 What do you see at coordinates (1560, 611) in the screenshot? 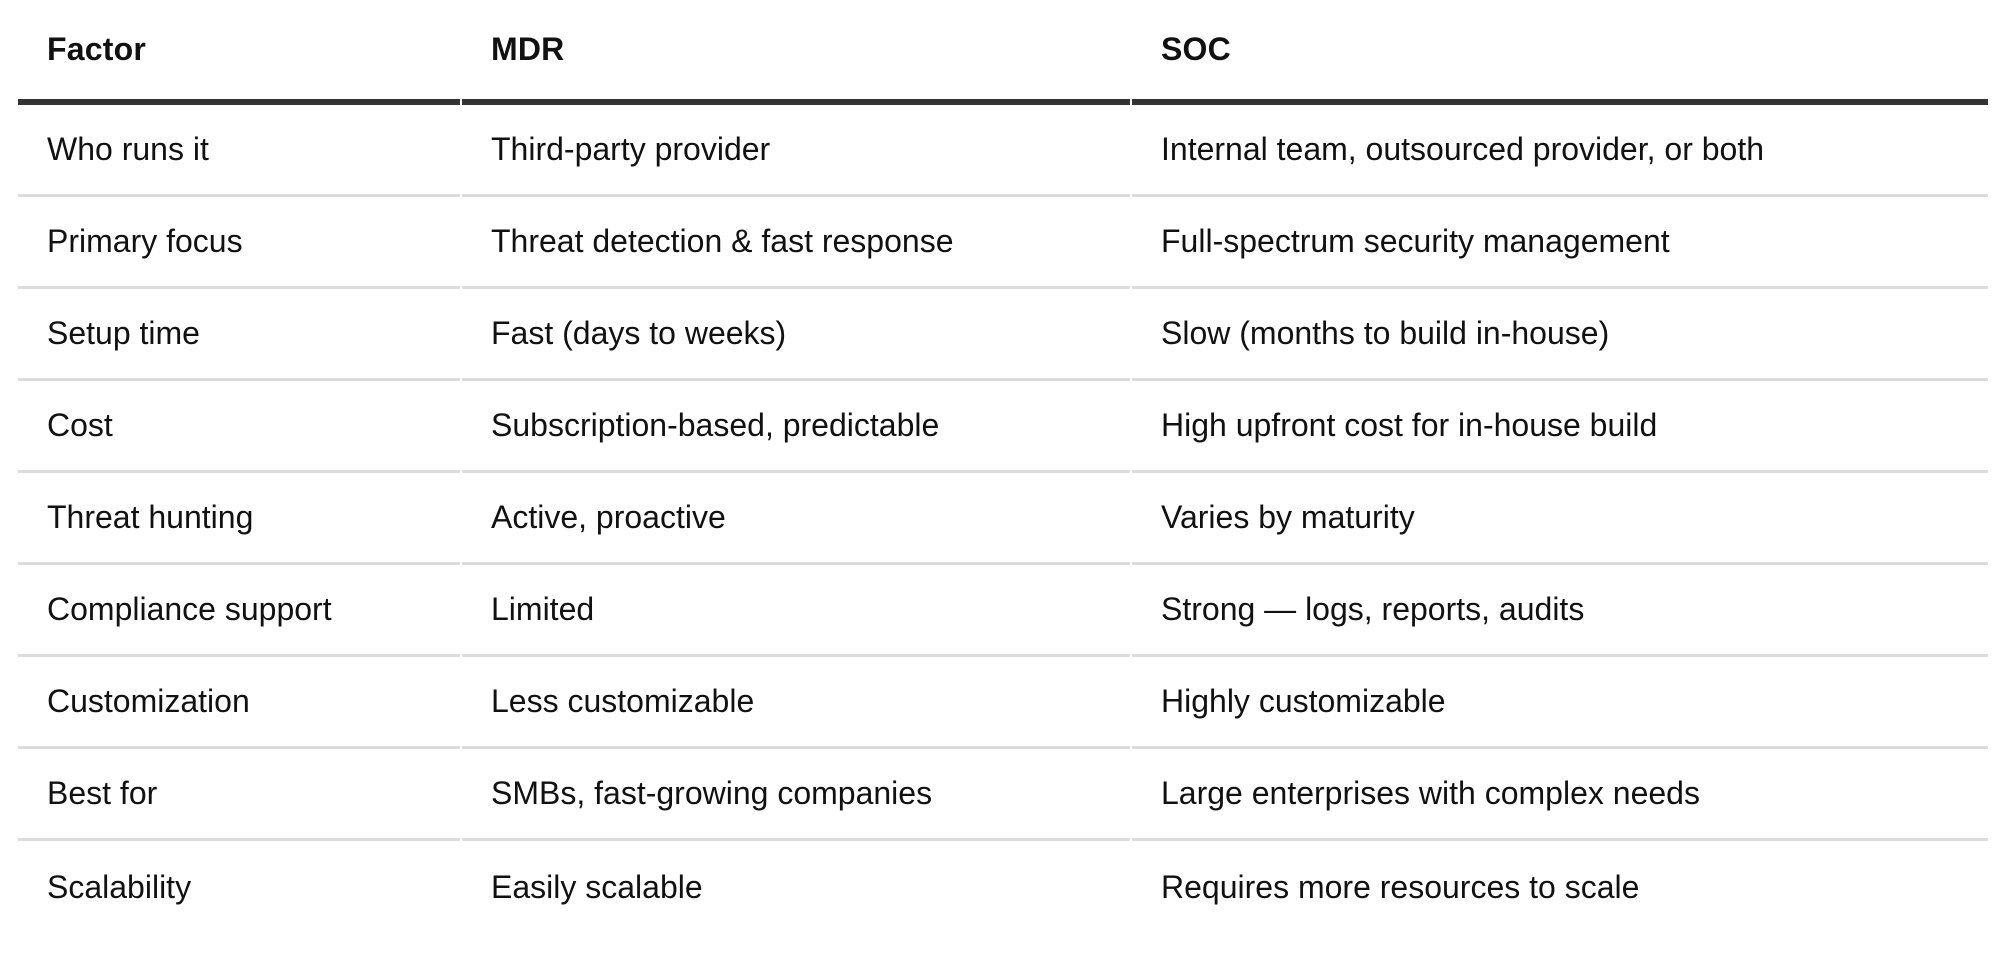
I see `soc-cell: Strong — logs, reports, audits` at bounding box center [1560, 611].